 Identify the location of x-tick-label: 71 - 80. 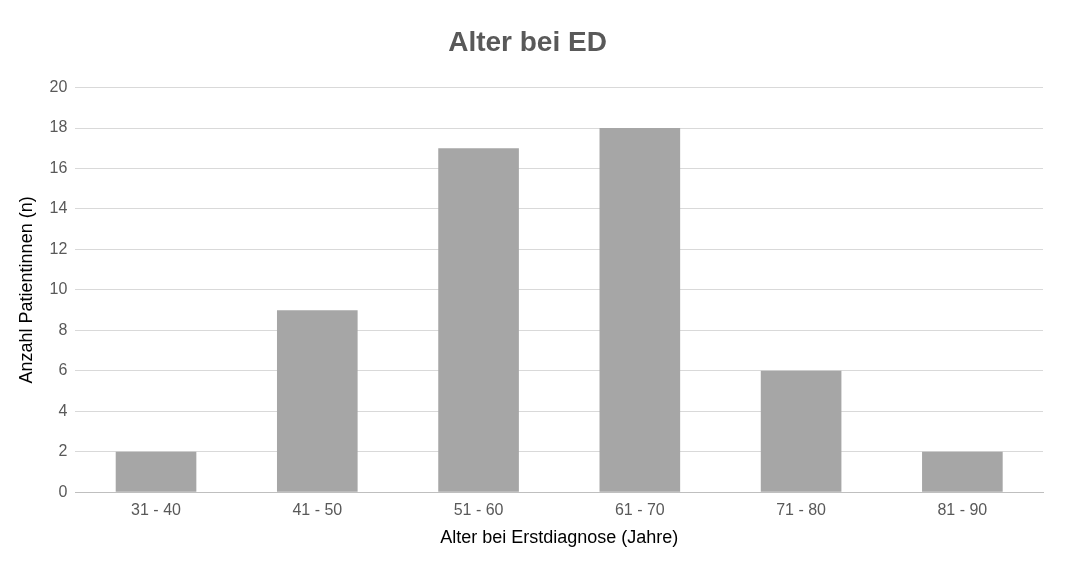
(801, 510).